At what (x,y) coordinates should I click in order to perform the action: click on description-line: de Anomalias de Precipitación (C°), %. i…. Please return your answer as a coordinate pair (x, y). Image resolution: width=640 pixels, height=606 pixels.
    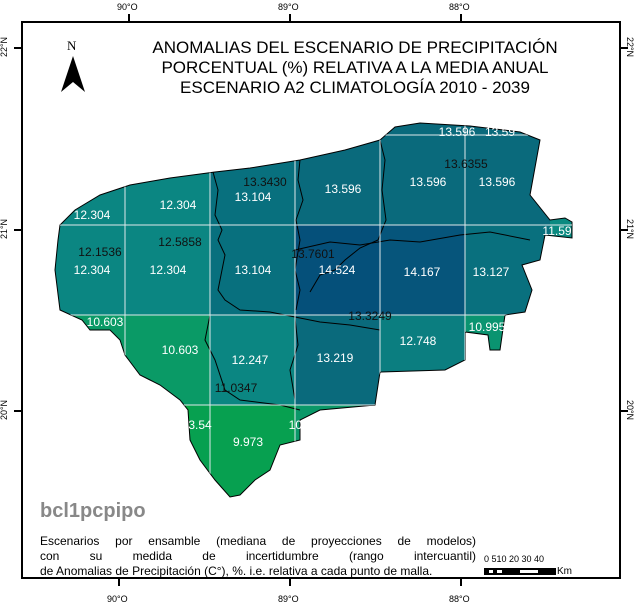
    Looking at the image, I should click on (236, 571).